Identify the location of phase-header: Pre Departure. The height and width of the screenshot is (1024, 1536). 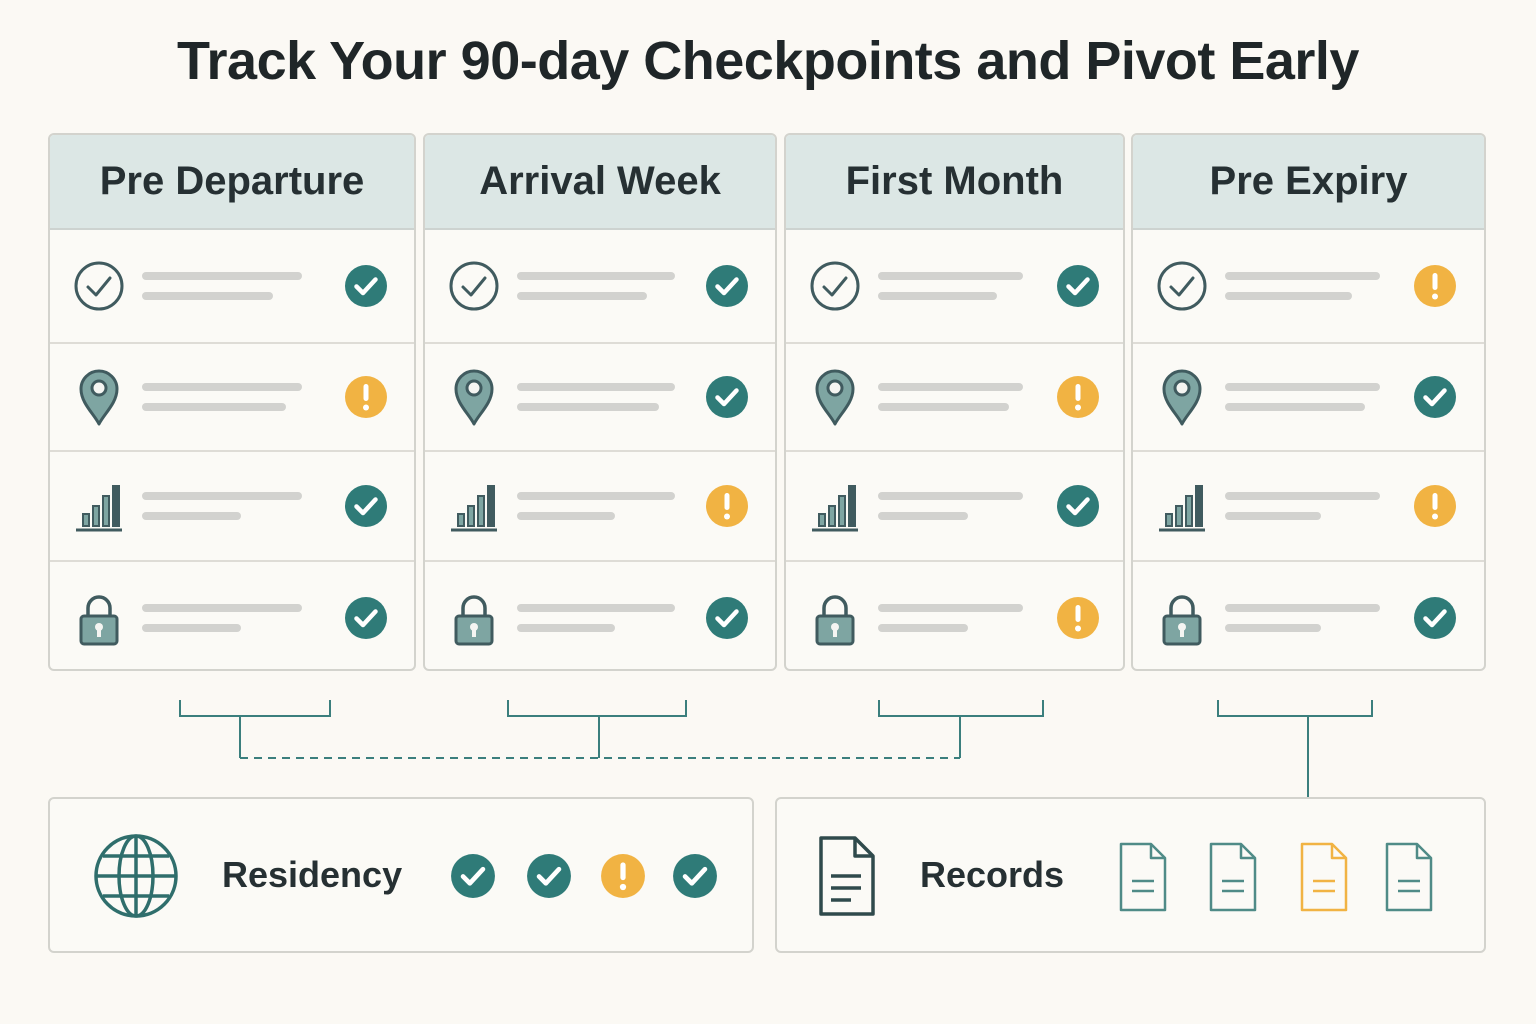
(232, 182).